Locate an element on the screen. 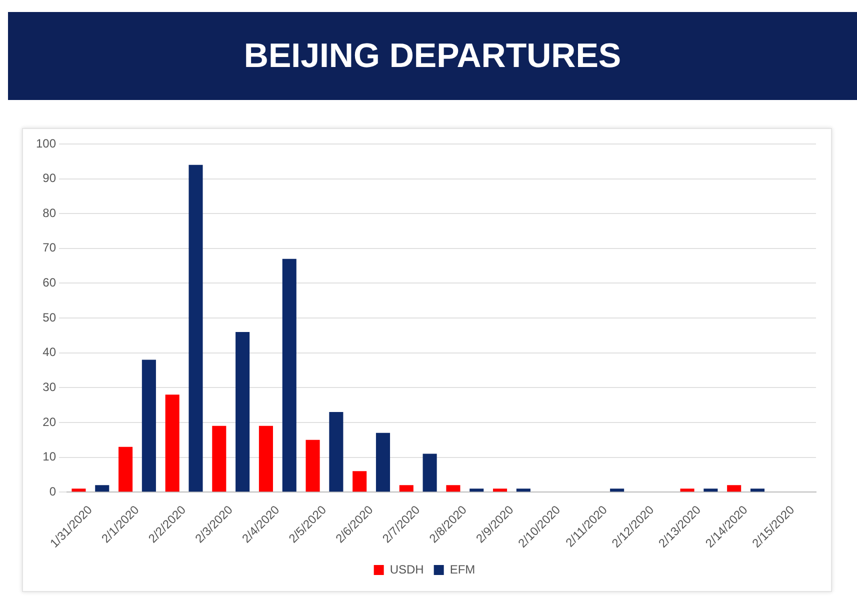  legend-label: USDH is located at coordinates (407, 569).